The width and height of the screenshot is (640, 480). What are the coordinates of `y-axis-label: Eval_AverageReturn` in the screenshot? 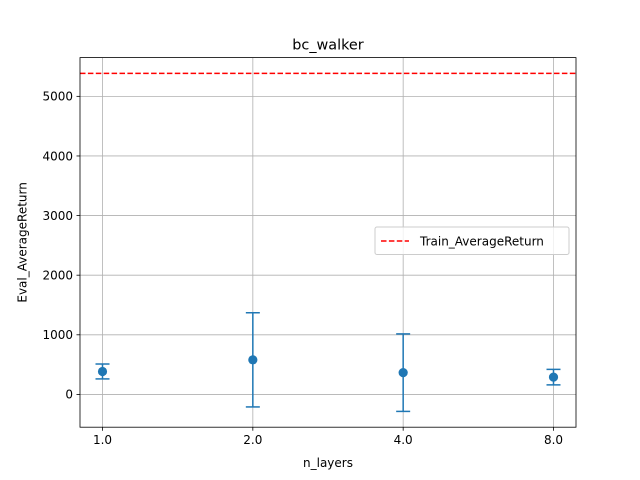 It's located at (23, 242).